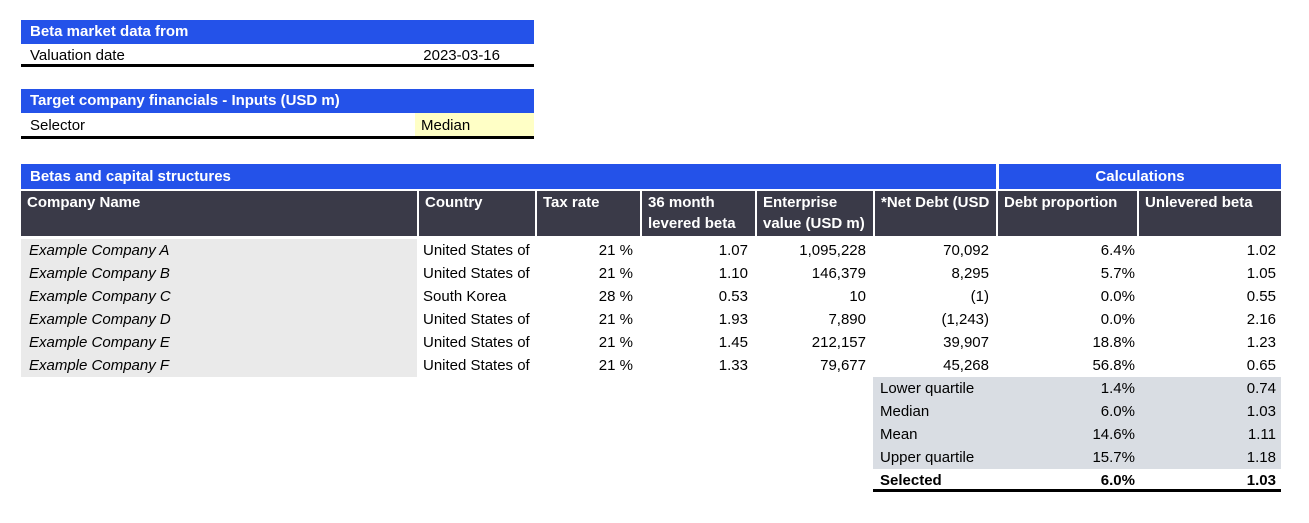 Image resolution: width=1309 pixels, height=523 pixels. What do you see at coordinates (966, 250) in the screenshot?
I see `net-debt-cell: 70,092` at bounding box center [966, 250].